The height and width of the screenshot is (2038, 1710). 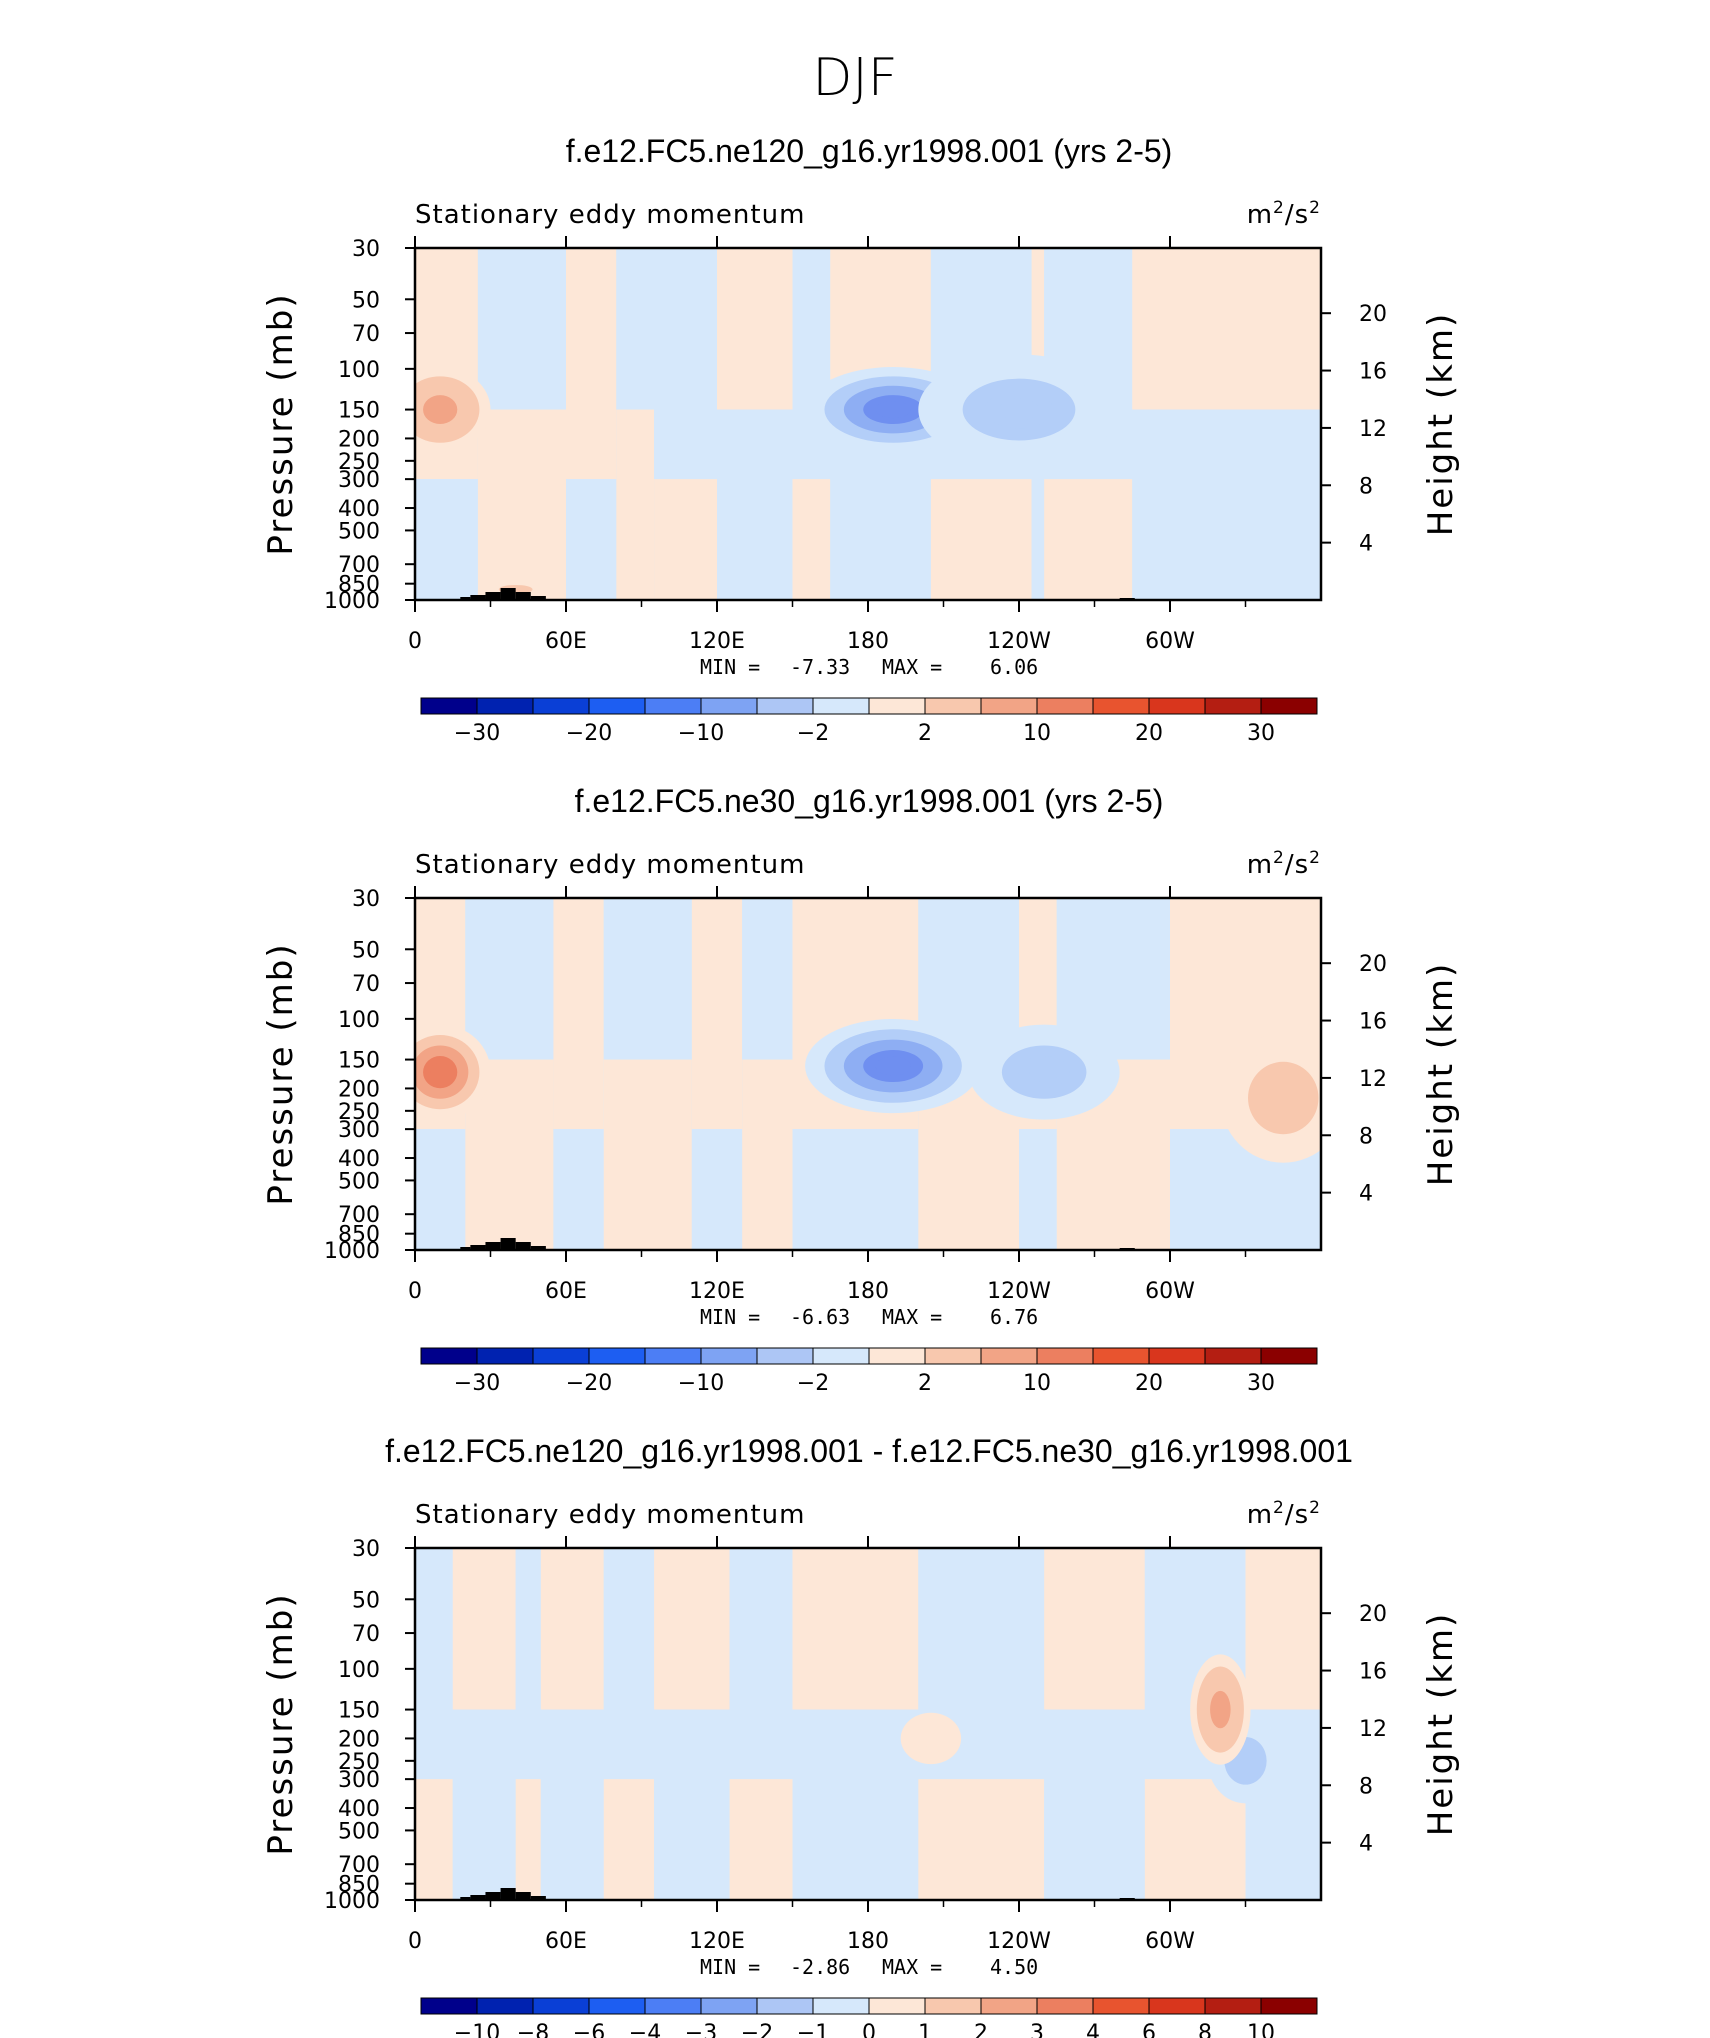 What do you see at coordinates (912, 667) in the screenshot?
I see `max-label: MAX =` at bounding box center [912, 667].